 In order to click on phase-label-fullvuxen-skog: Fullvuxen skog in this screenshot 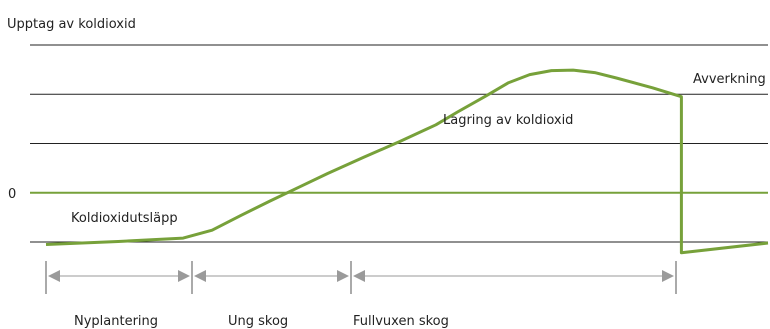, I will do `click(401, 321)`.